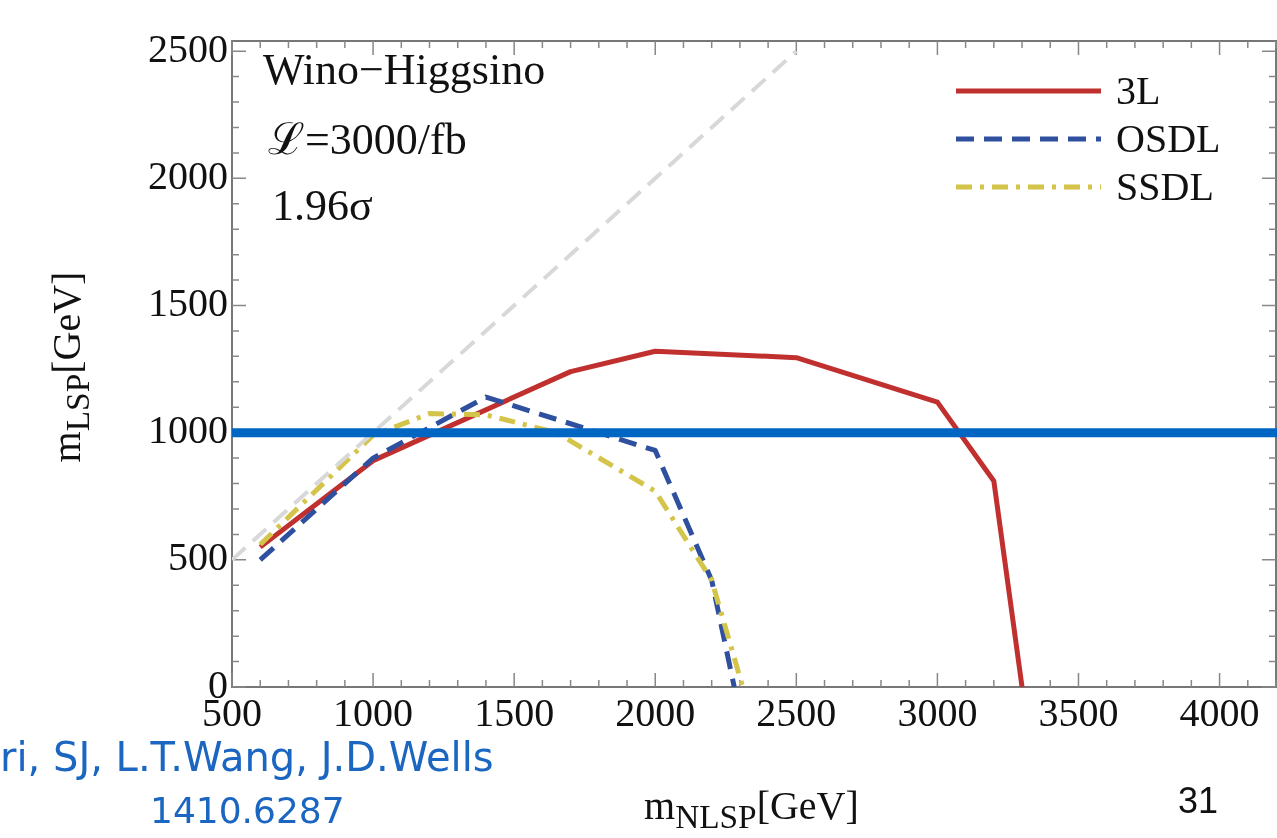  Describe the element at coordinates (322, 205) in the screenshot. I see `annotation: 1.96σ` at that location.